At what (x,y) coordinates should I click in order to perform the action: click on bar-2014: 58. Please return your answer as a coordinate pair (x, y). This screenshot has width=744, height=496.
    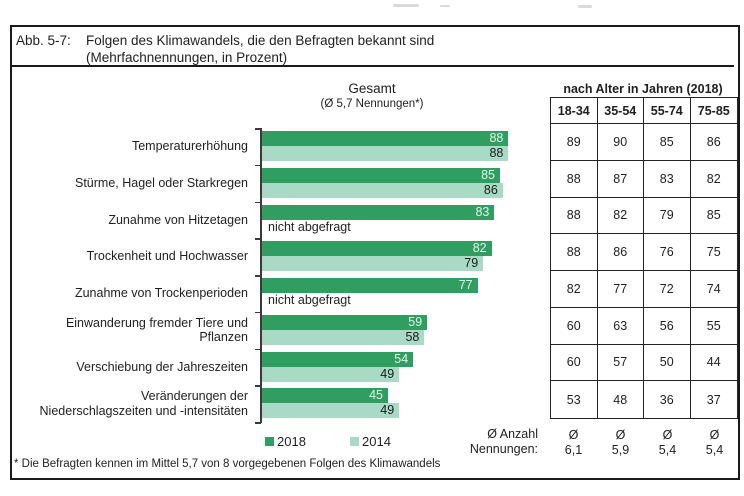
    Looking at the image, I should click on (343, 337).